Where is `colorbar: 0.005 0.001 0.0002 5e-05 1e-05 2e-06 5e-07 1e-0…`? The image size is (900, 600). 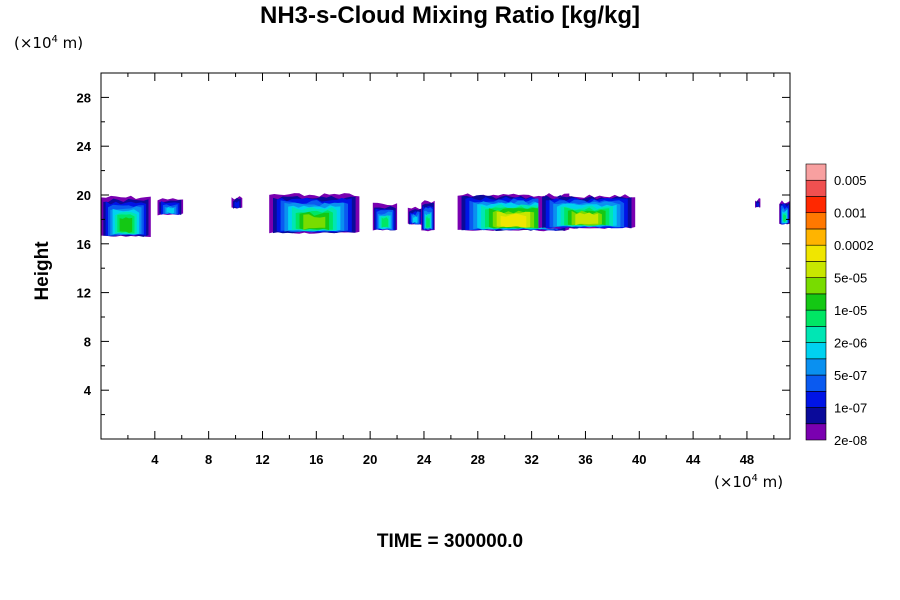 colorbar: 0.005 0.001 0.0002 5e-05 1e-05 2e-06 5e-07 1e-0… is located at coordinates (839, 305).